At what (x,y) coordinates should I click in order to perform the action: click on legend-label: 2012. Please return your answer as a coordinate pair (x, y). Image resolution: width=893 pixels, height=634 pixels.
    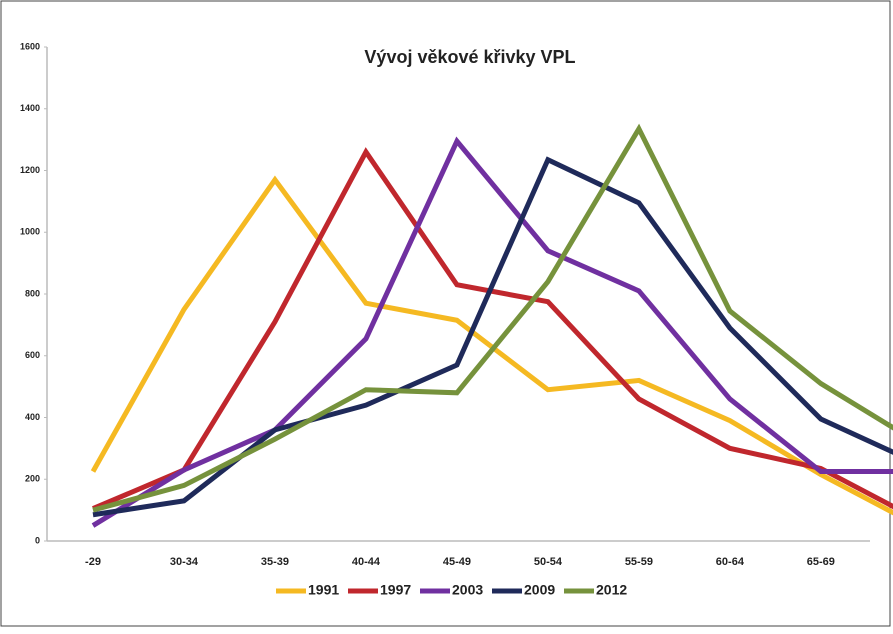
    Looking at the image, I should click on (611, 590).